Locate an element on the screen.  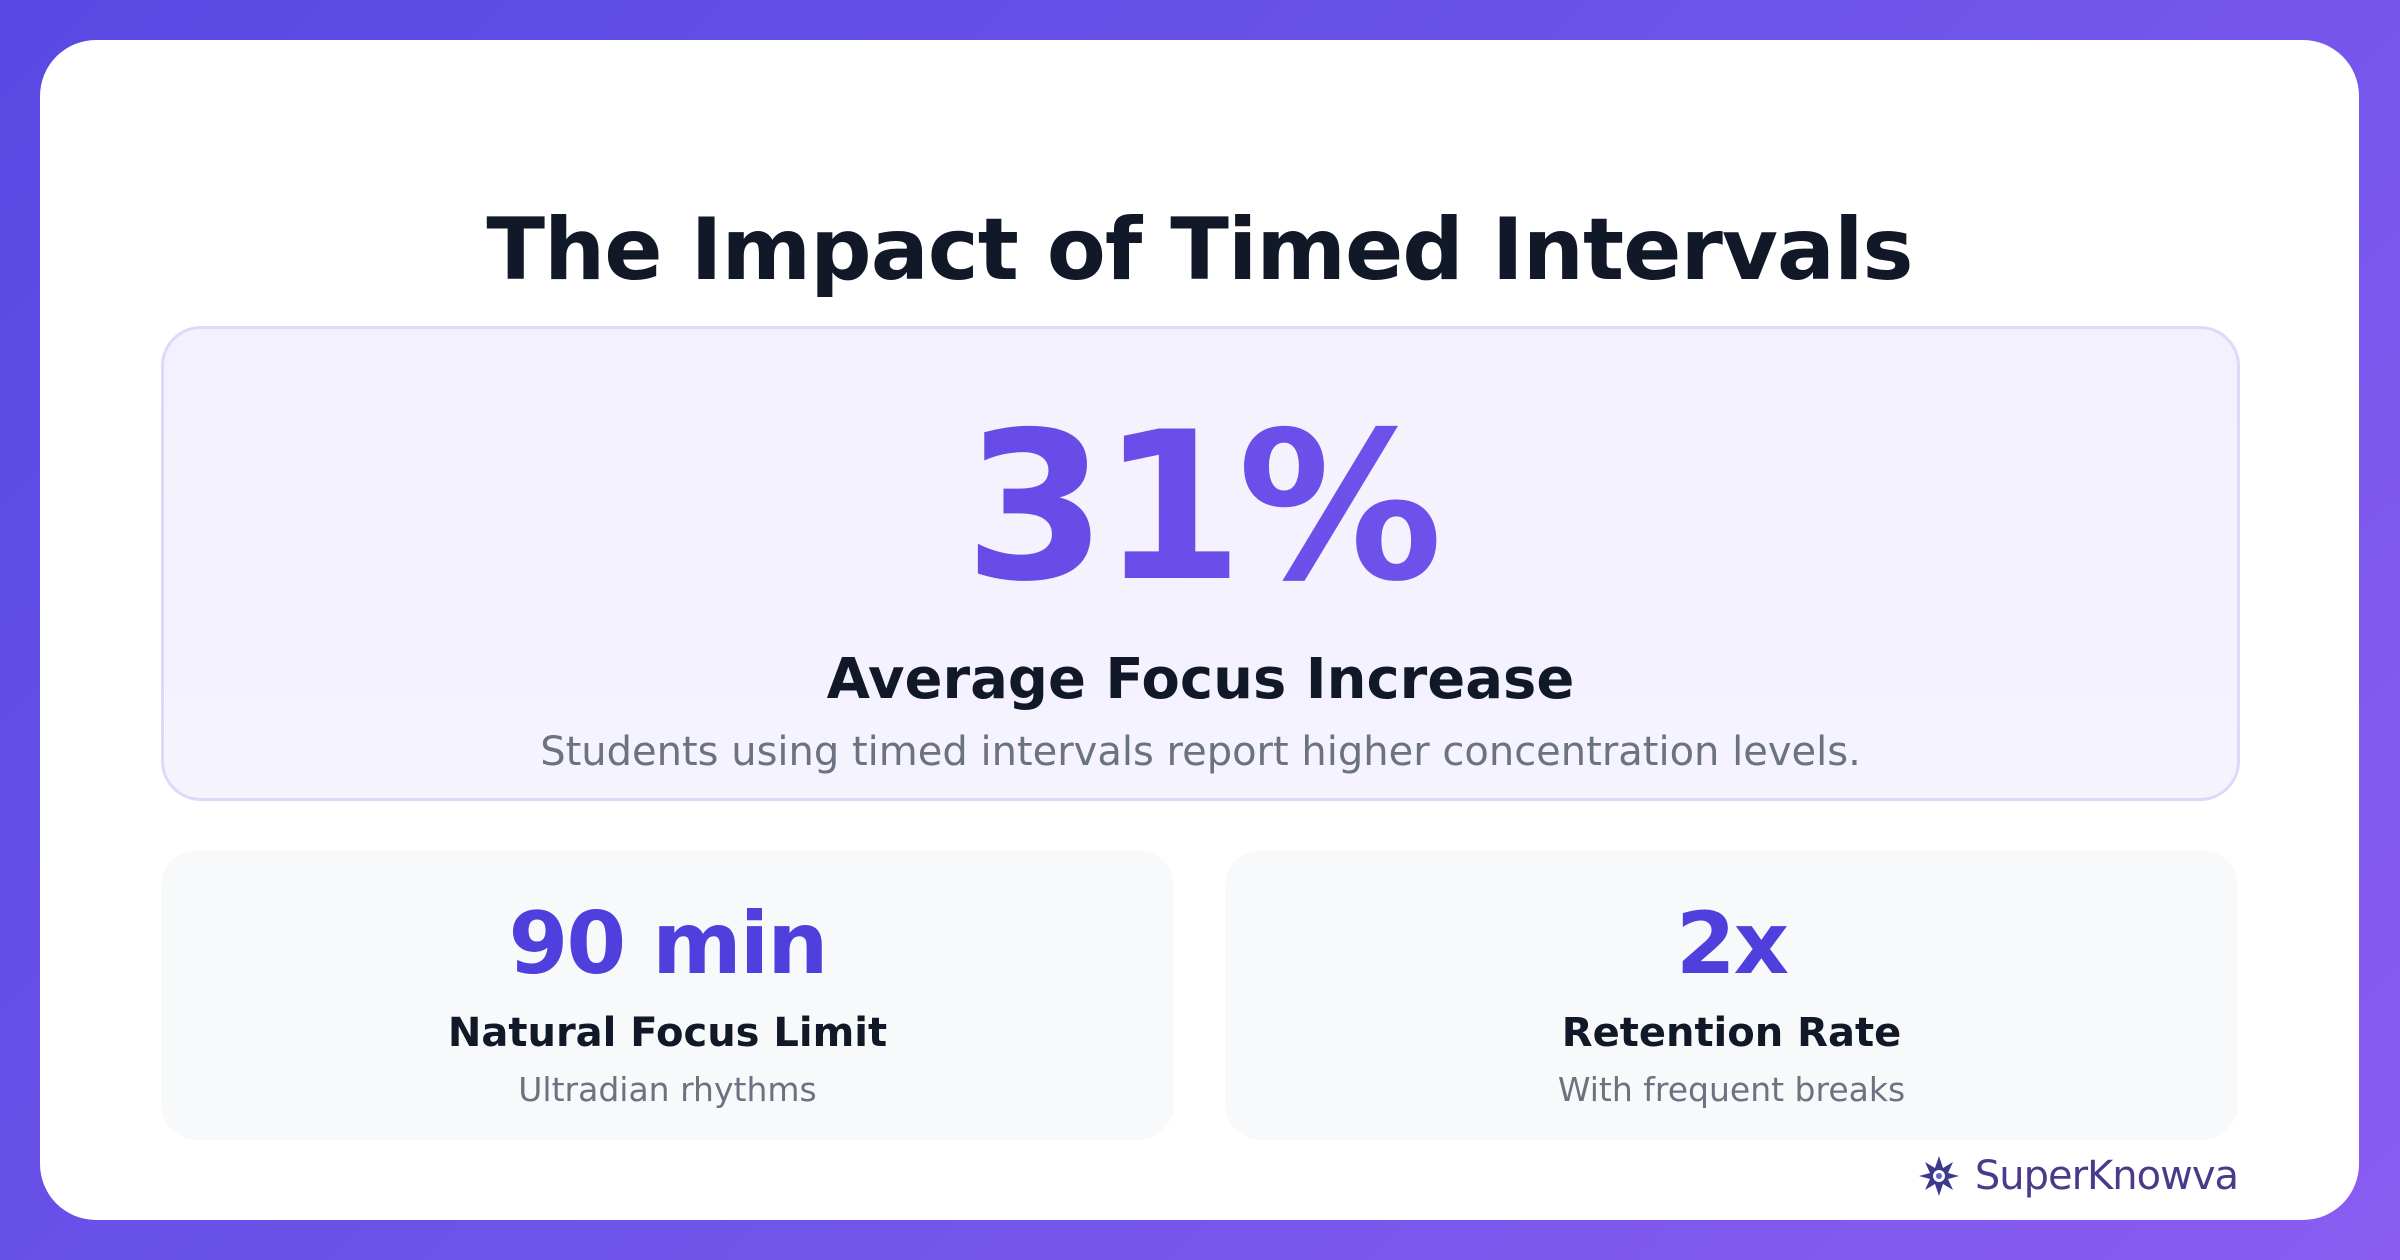
stat-label: Natural Focus Limit is located at coordinates (667, 1033).